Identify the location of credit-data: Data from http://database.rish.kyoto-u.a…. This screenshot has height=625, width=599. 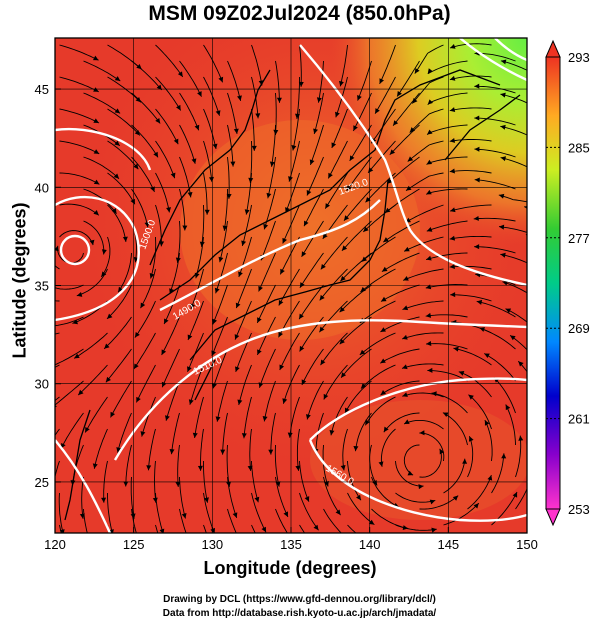
(299, 613).